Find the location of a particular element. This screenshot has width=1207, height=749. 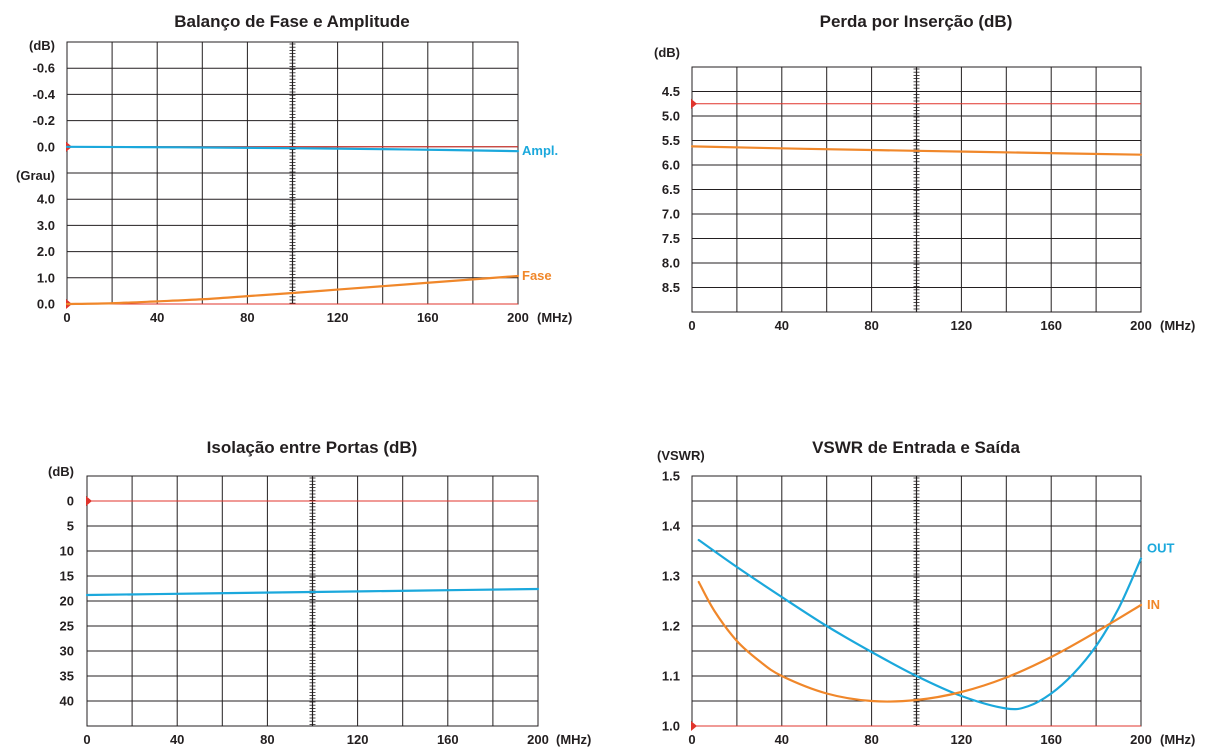

chart-title: VSWR de Entrada e Saída is located at coordinates (916, 447).